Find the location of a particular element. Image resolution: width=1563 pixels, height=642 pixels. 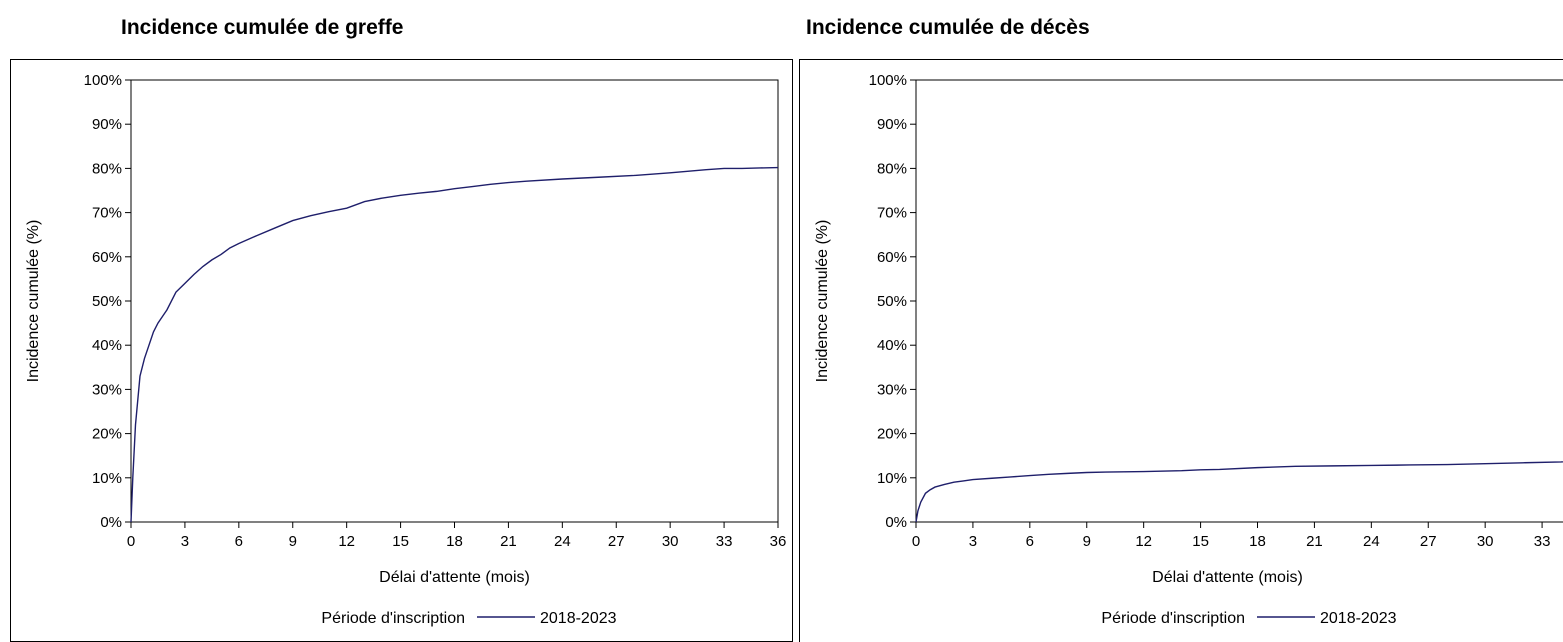

x-tick-label: 36 is located at coordinates (778, 541).